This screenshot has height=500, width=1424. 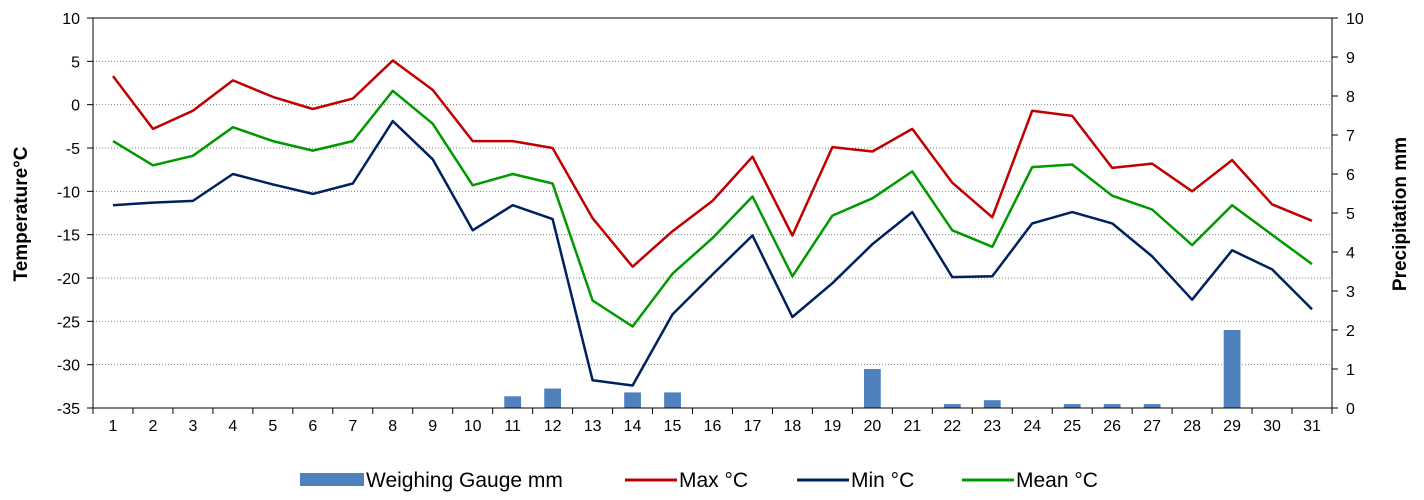 What do you see at coordinates (1272, 426) in the screenshot?
I see `x-tick-label: 30` at bounding box center [1272, 426].